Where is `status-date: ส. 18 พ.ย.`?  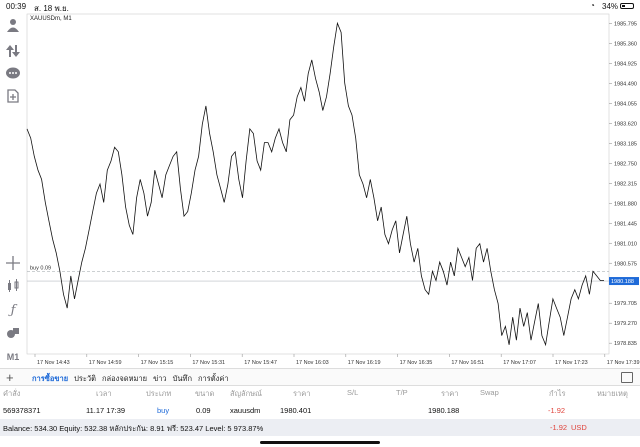
status-date: ส. 18 พ.ย. is located at coordinates (51, 8).